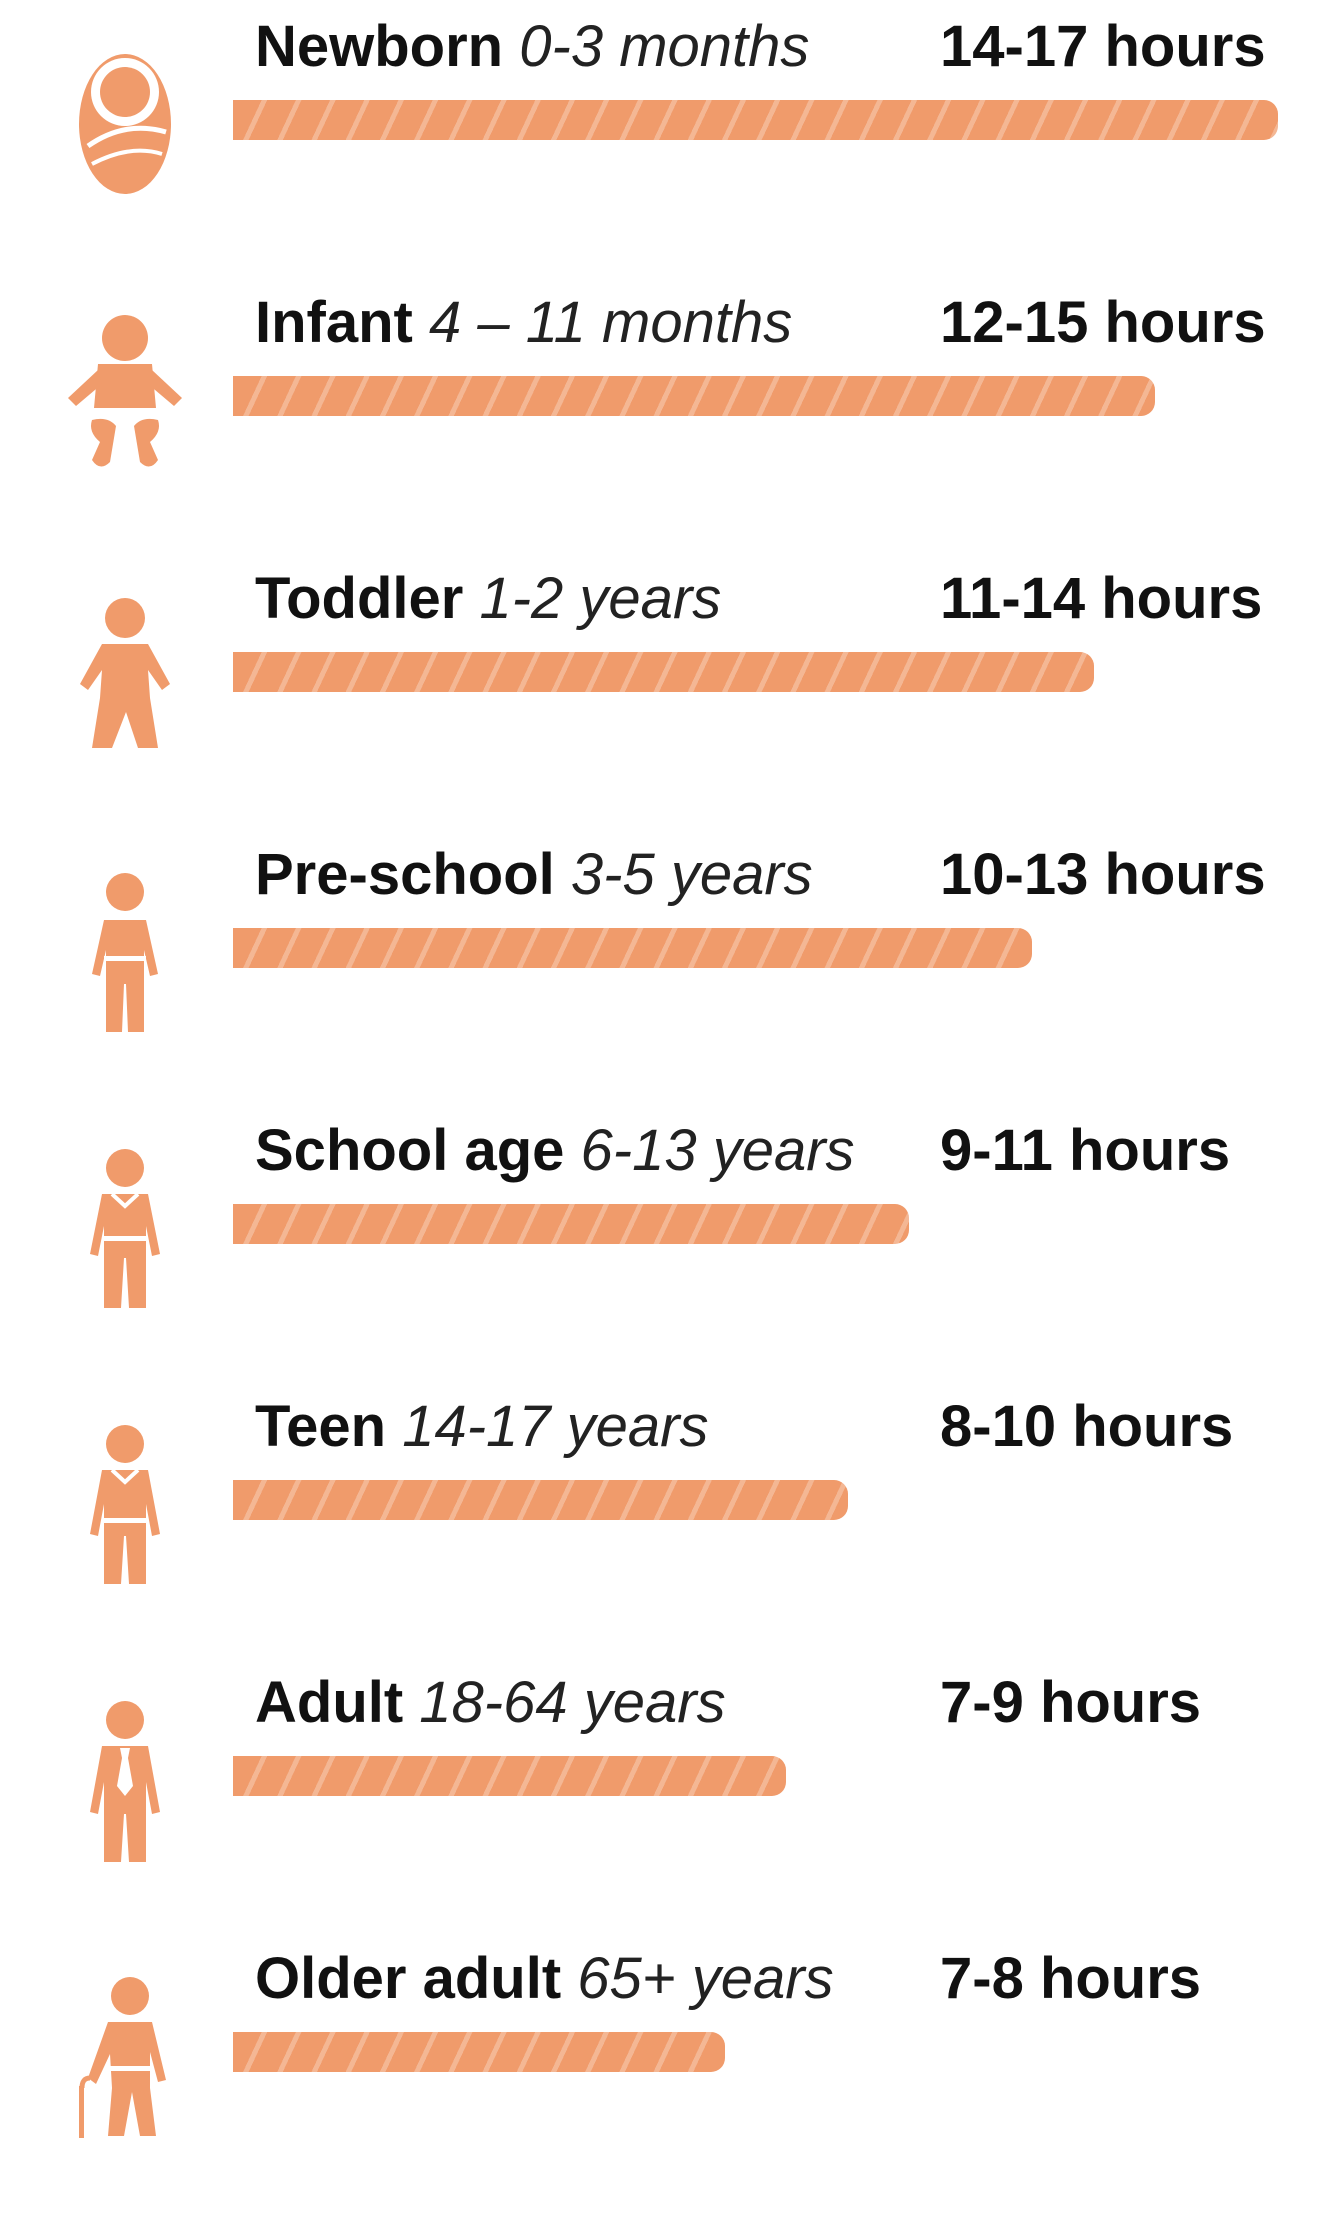  What do you see at coordinates (125, 1777) in the screenshot?
I see `adult-with-tie-icon` at bounding box center [125, 1777].